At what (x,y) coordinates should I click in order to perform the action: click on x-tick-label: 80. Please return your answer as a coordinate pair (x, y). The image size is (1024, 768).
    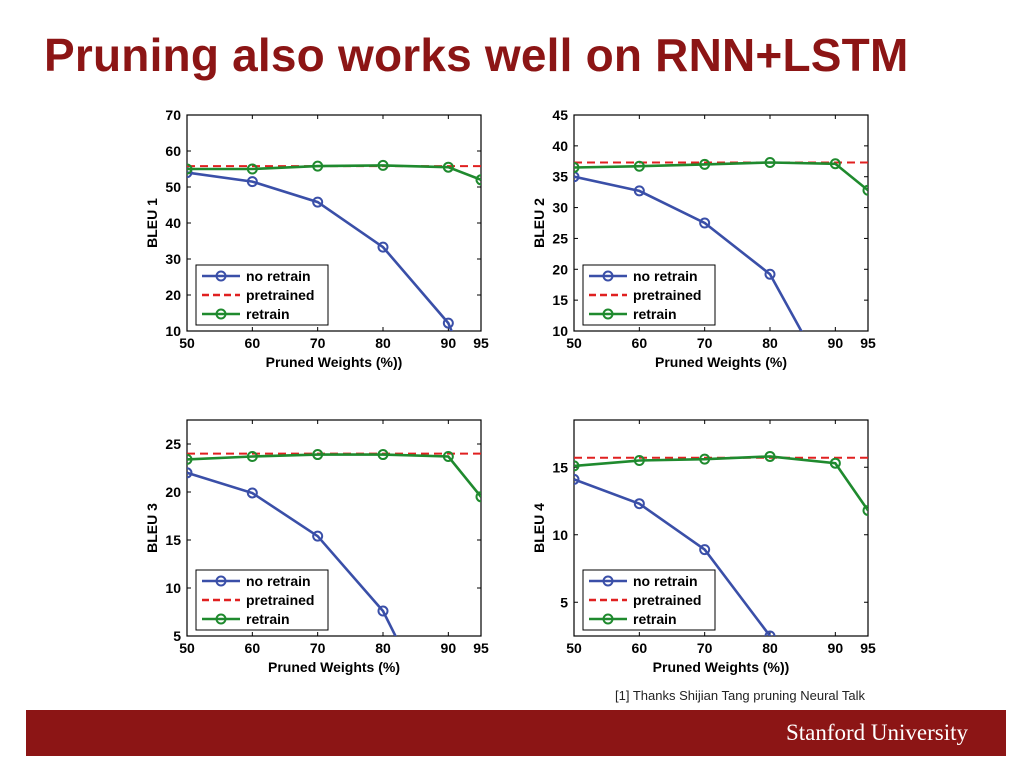
    Looking at the image, I should click on (383, 343).